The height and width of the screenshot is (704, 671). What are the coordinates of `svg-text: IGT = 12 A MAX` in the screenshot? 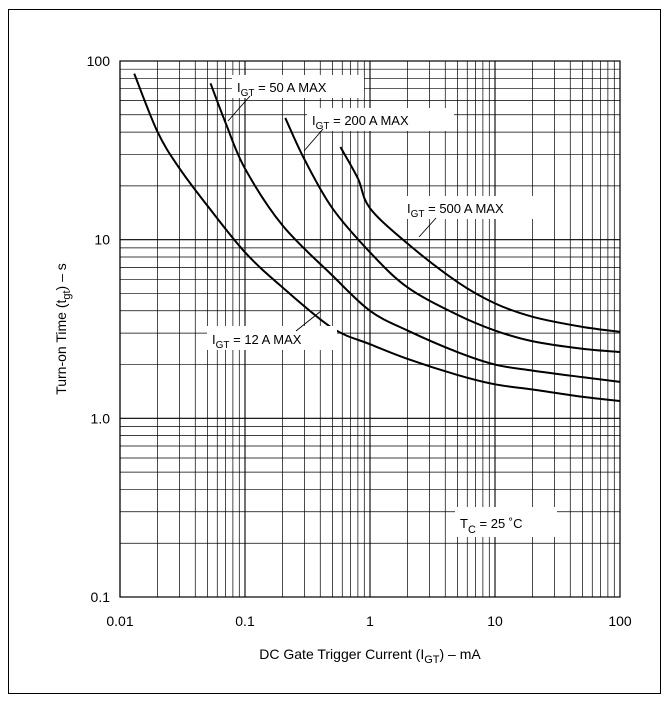 It's located at (257, 341).